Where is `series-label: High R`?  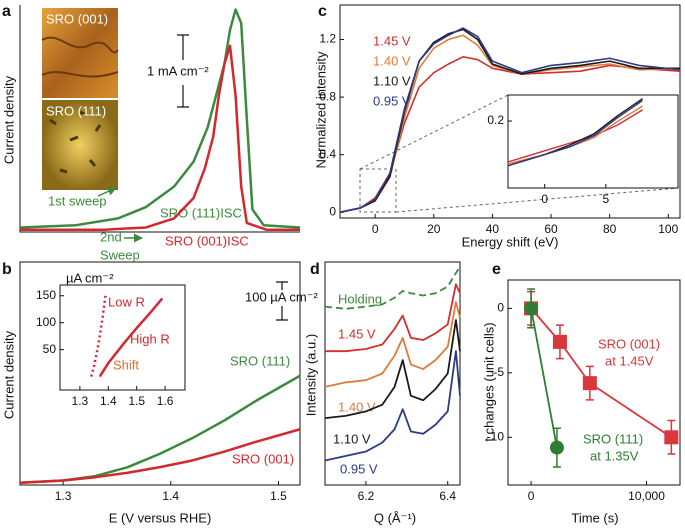
series-label: High R is located at coordinates (150, 338).